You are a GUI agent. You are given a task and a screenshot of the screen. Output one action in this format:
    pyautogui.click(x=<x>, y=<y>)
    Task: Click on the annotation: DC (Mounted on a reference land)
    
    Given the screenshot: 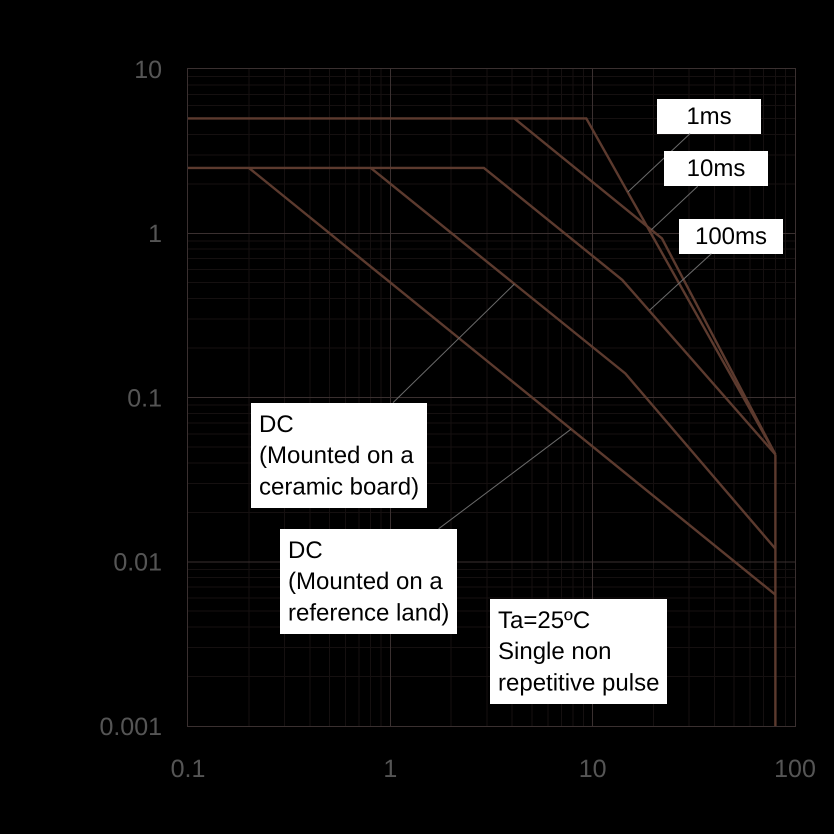 What is the action you would take?
    pyautogui.click(x=369, y=581)
    